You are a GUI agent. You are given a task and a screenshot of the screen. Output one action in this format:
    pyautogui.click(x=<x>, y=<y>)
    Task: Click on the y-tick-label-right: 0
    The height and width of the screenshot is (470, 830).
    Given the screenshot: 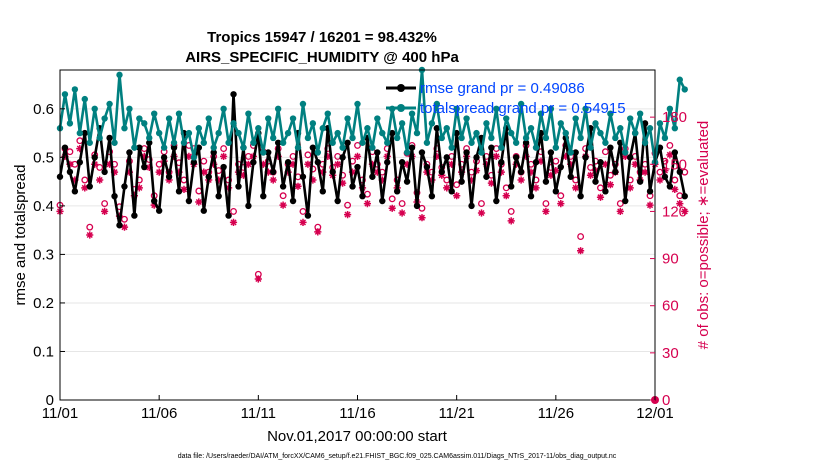 What is the action you would take?
    pyautogui.click(x=666, y=400)
    